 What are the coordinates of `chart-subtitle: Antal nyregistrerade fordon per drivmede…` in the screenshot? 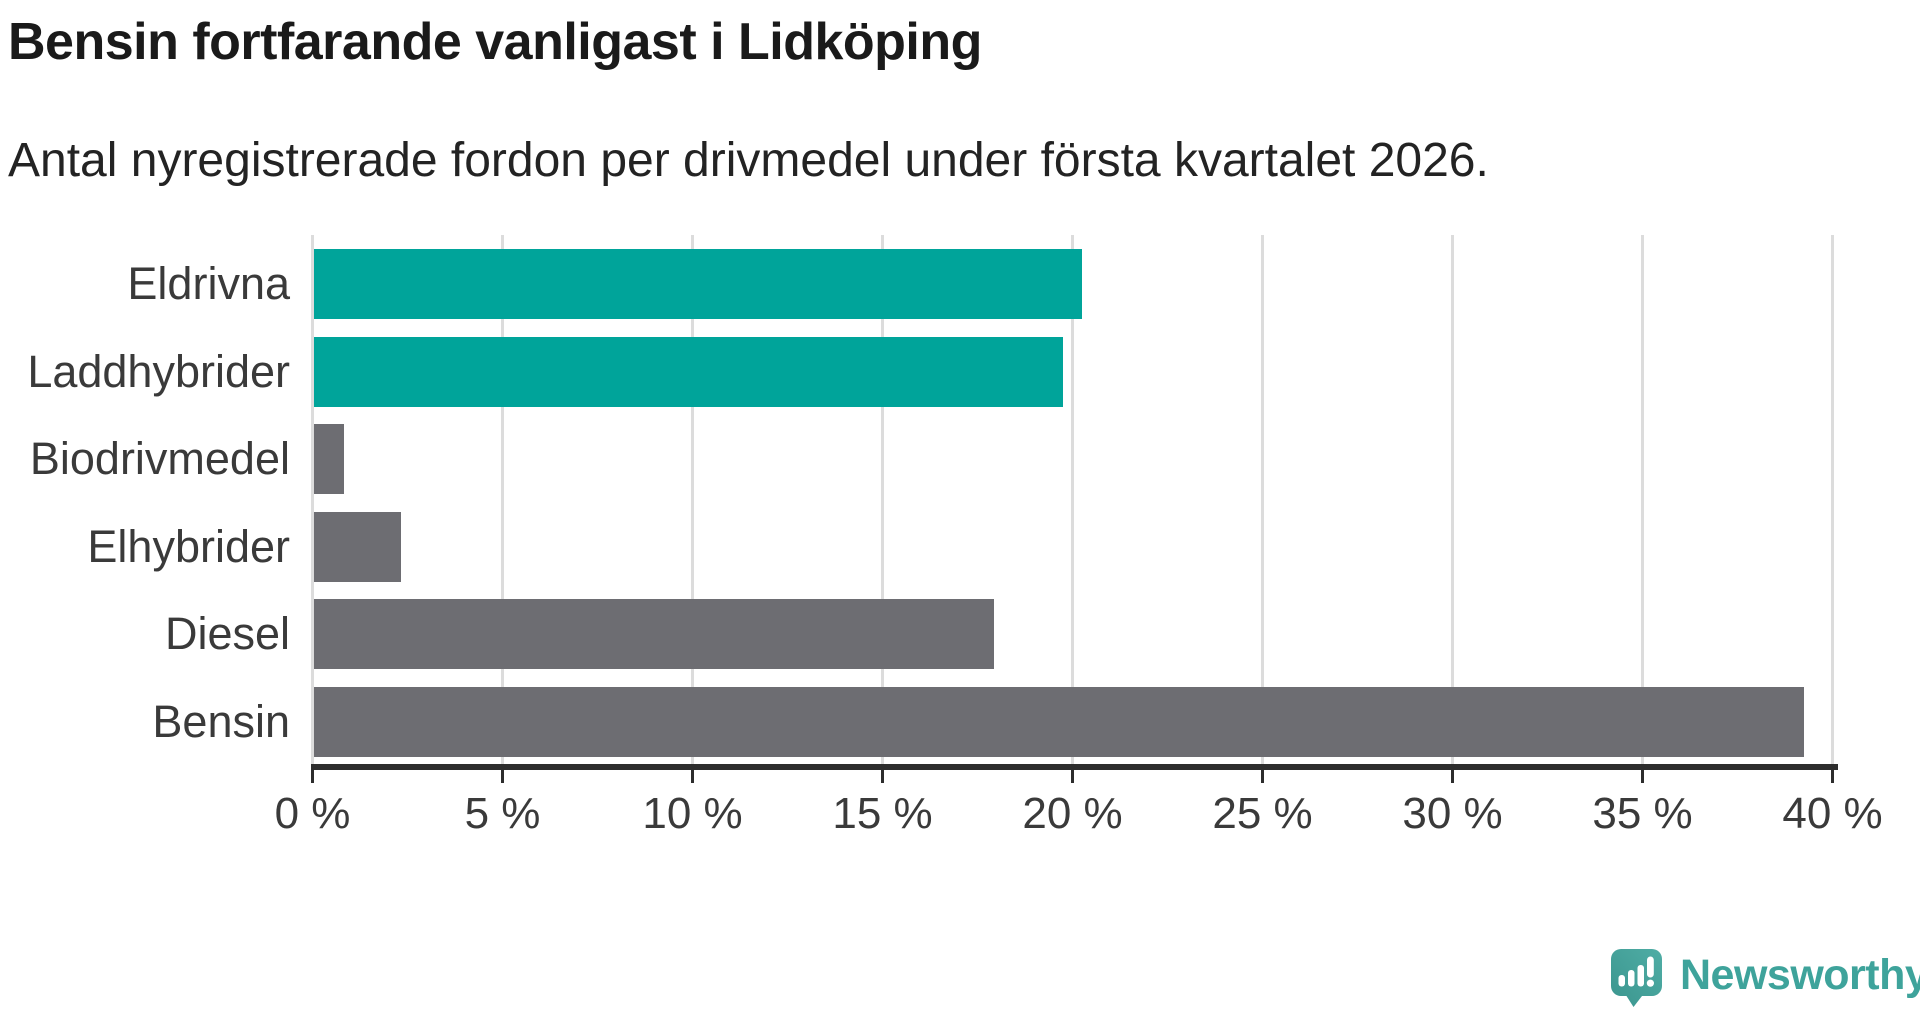 It's located at (748, 160).